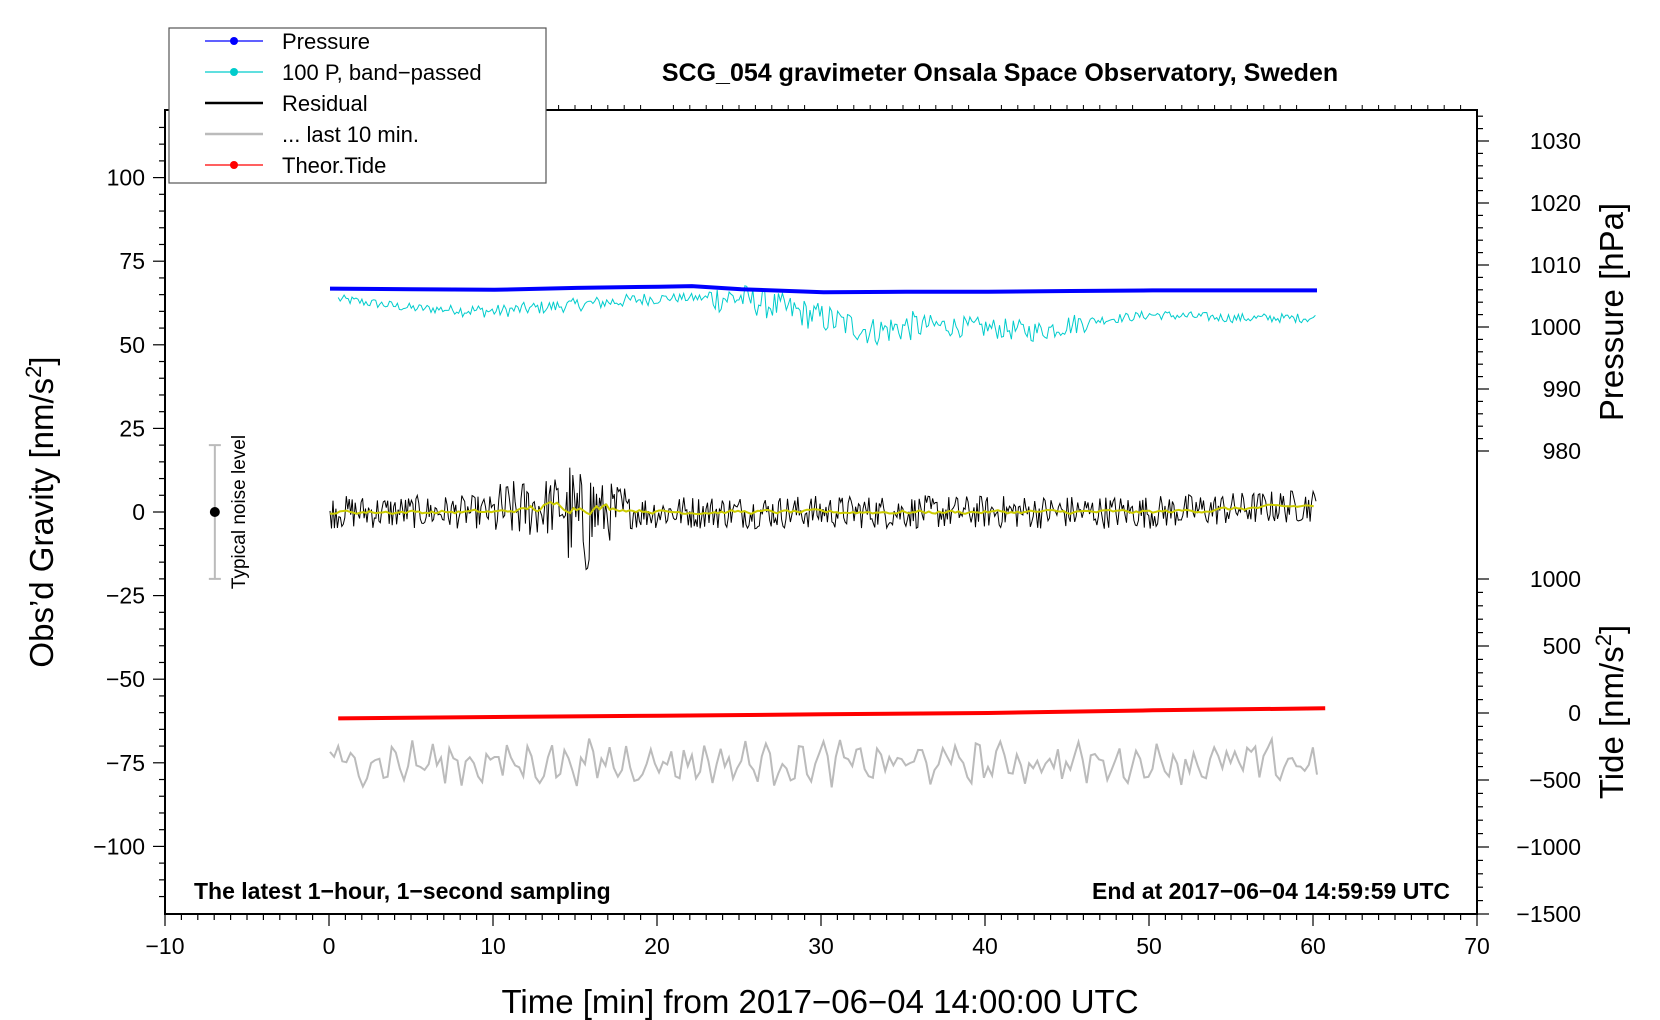 Image resolution: width=1660 pixels, height=1020 pixels. Describe the element at coordinates (823, 762) in the screenshot. I see `series-last-10-min` at that location.